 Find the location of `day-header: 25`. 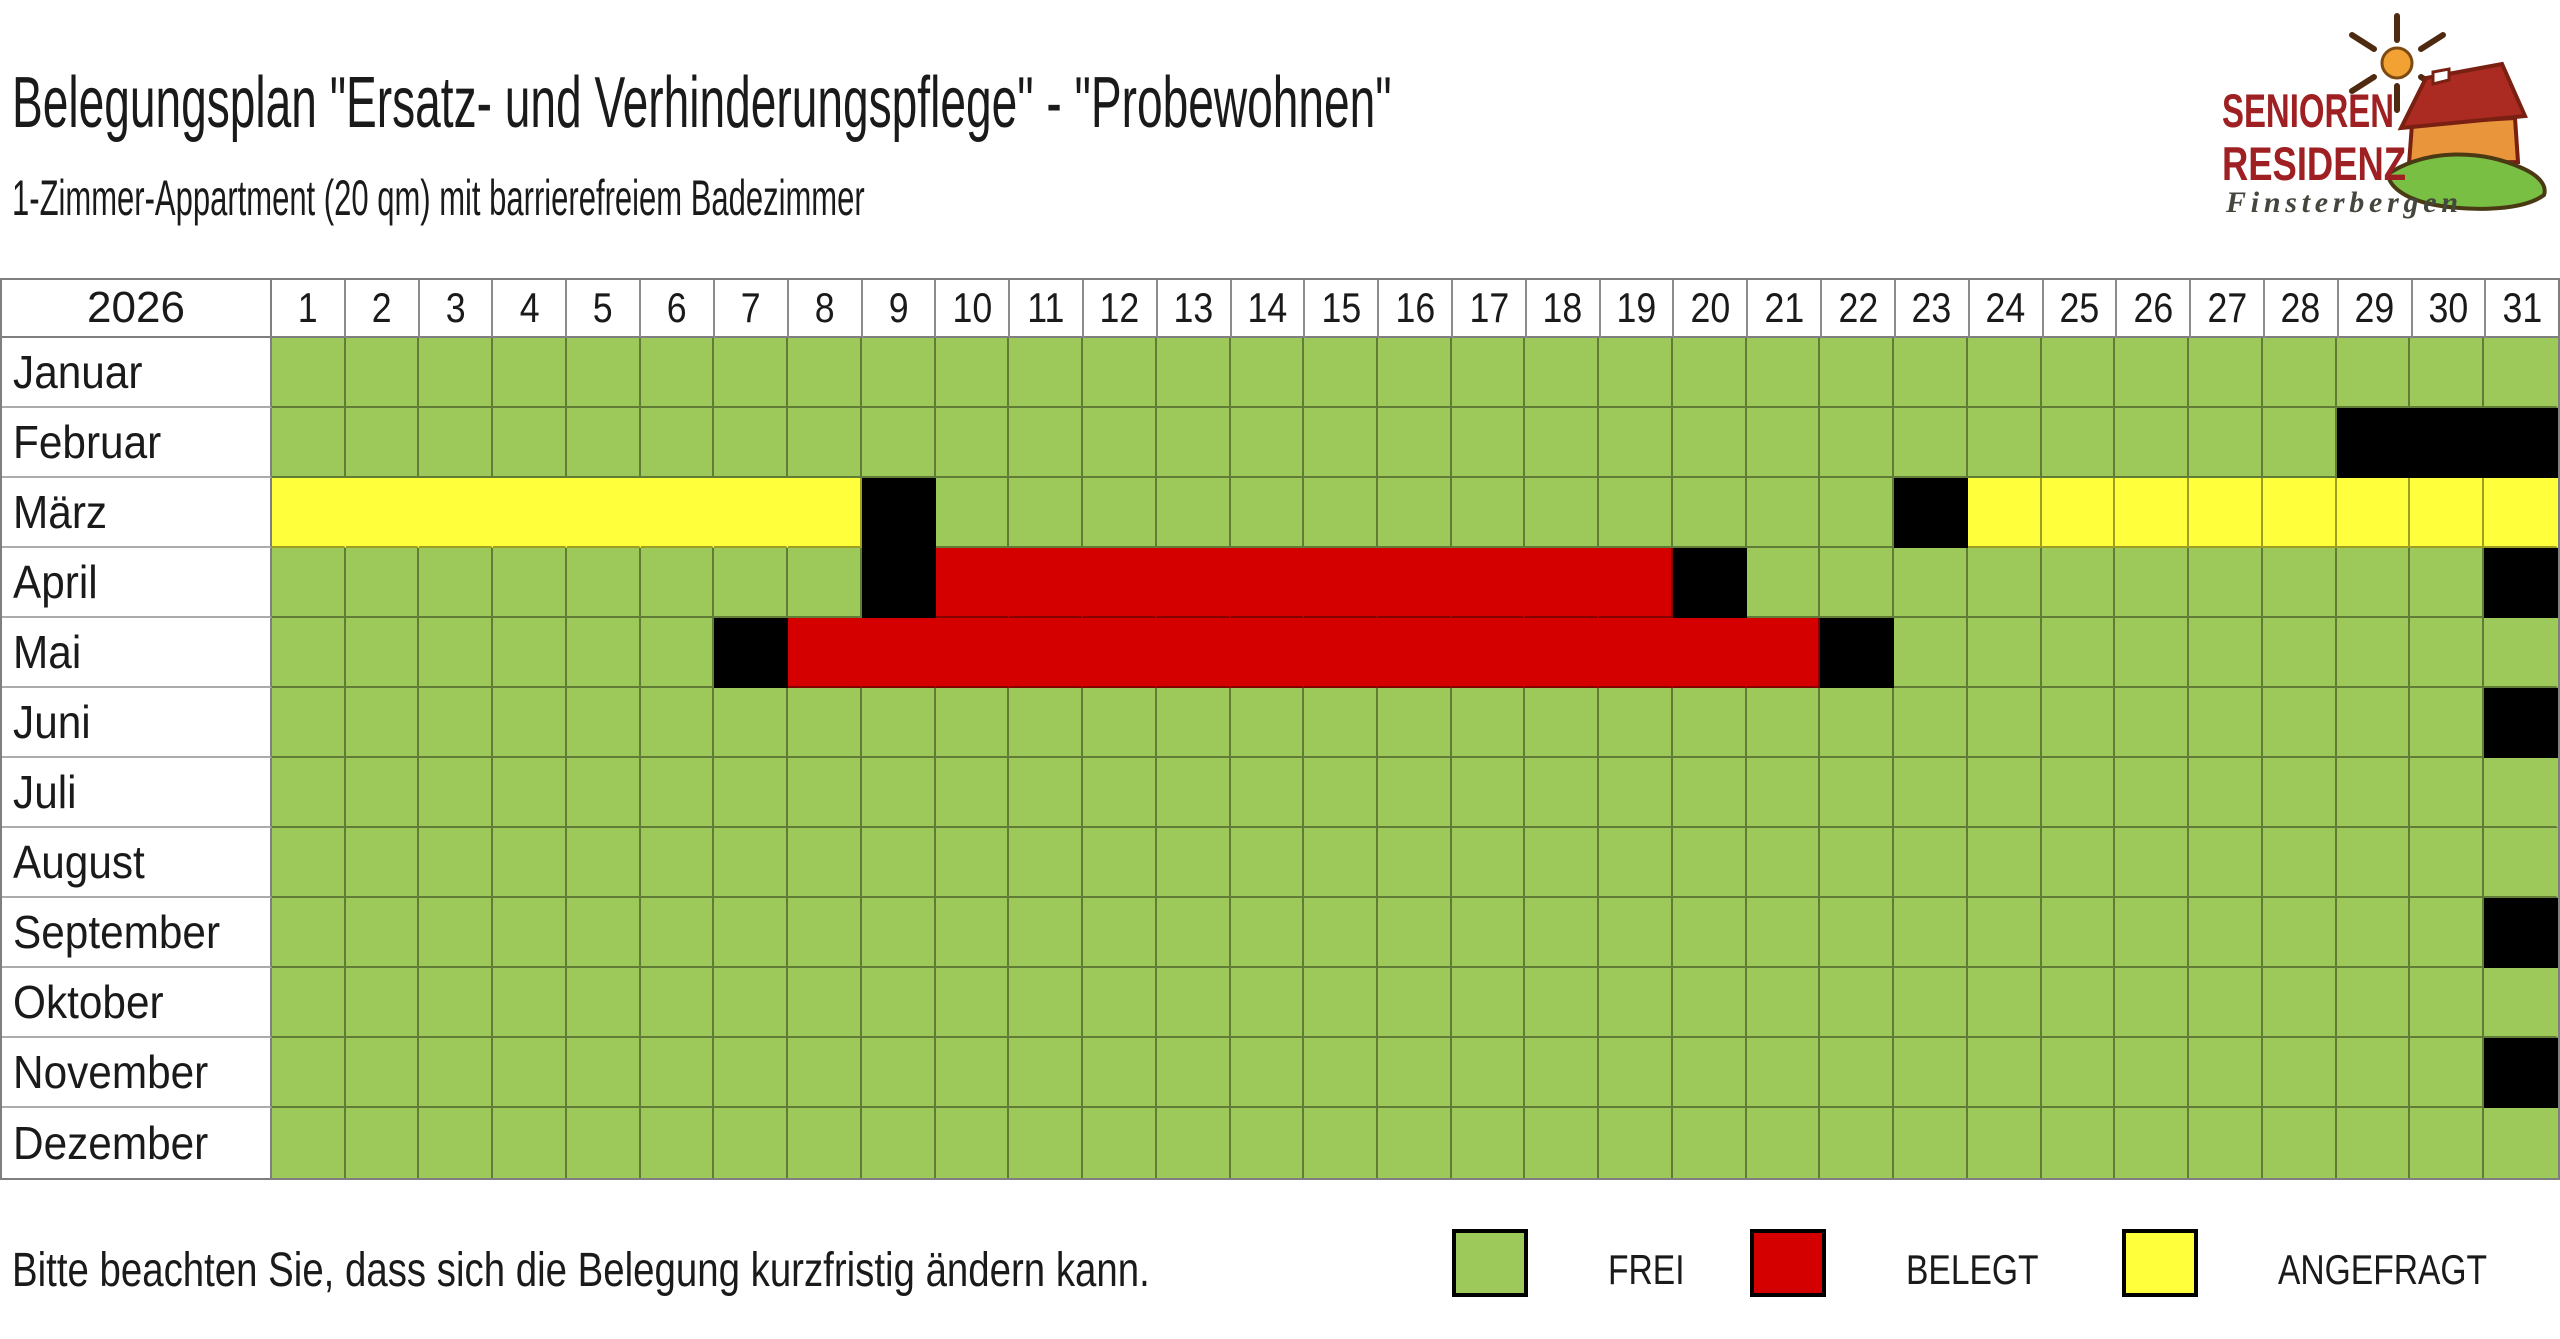

day-header: 25 is located at coordinates (2080, 309).